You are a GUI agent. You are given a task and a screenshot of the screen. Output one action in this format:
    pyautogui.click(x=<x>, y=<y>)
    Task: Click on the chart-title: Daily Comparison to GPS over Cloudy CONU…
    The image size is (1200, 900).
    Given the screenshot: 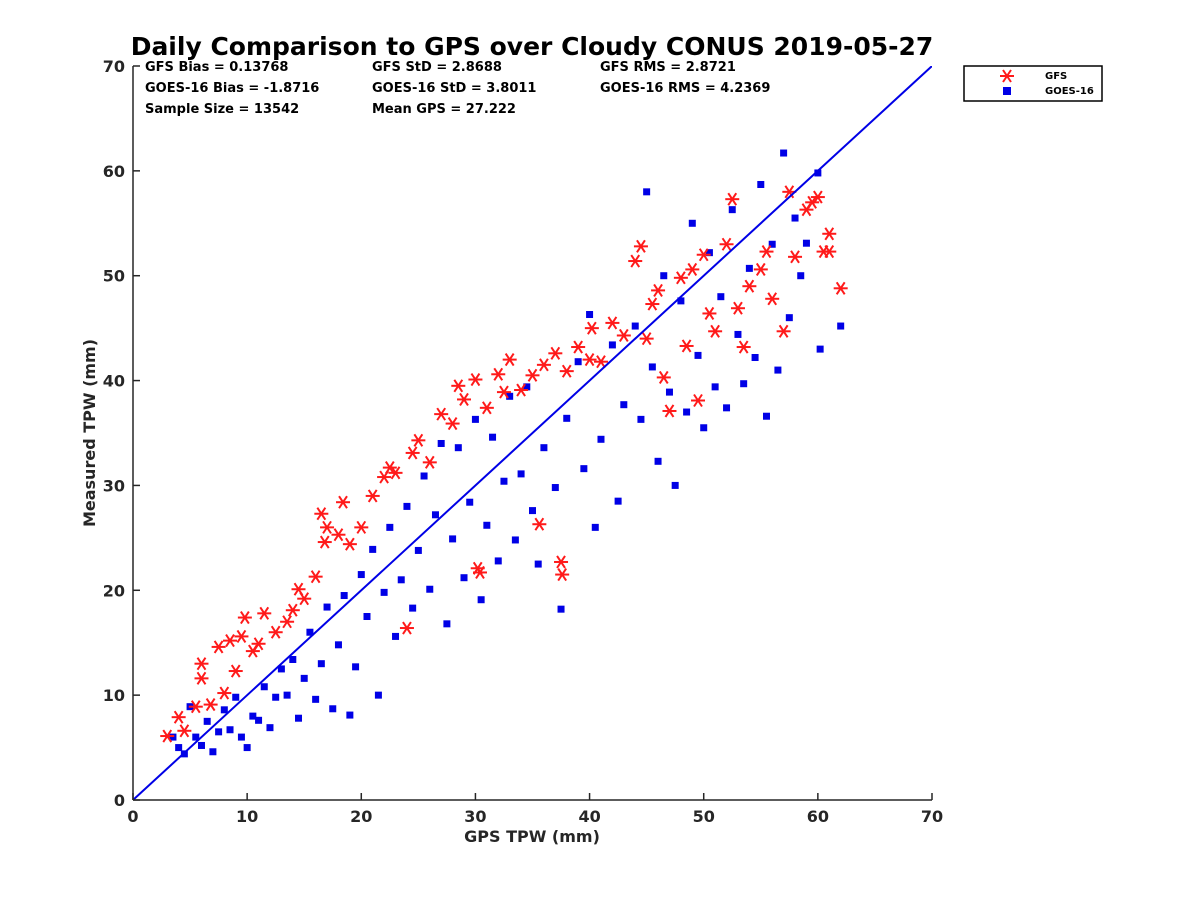 What is the action you would take?
    pyautogui.click(x=532, y=46)
    